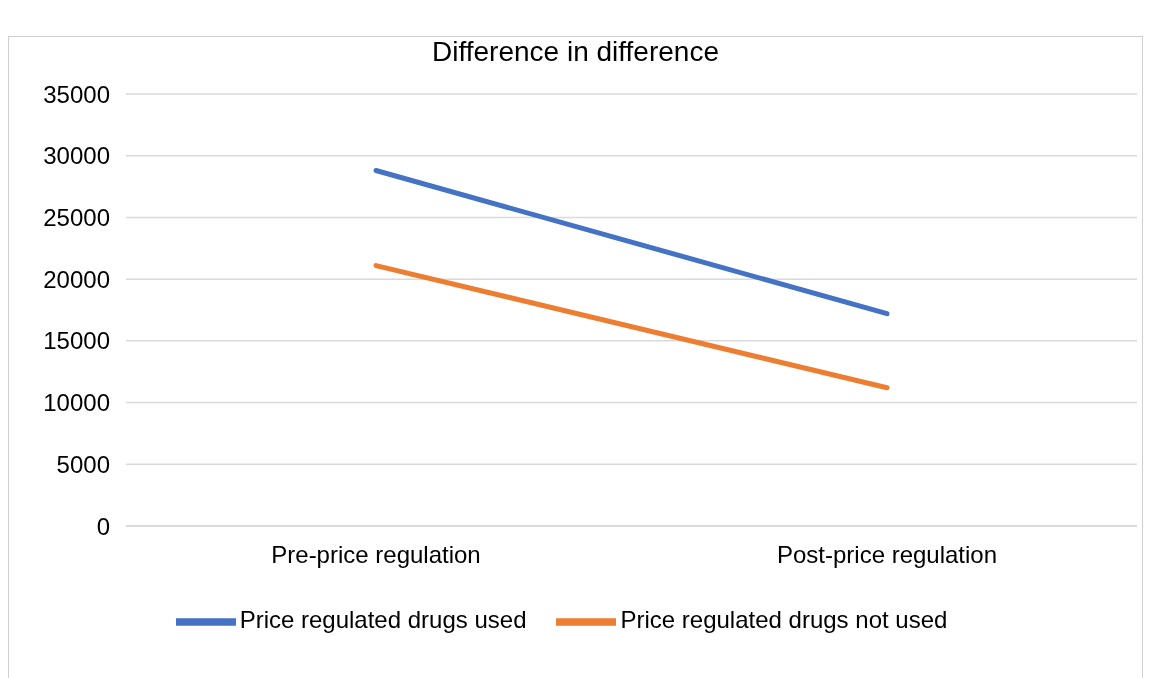 The image size is (1151, 678). I want to click on y-tick-label: 0, so click(103, 526).